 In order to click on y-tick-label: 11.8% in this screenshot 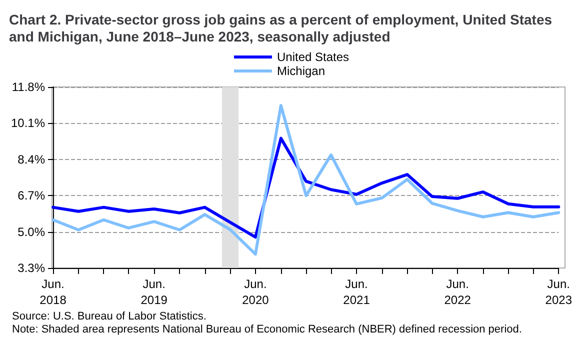, I will do `click(29, 87)`.